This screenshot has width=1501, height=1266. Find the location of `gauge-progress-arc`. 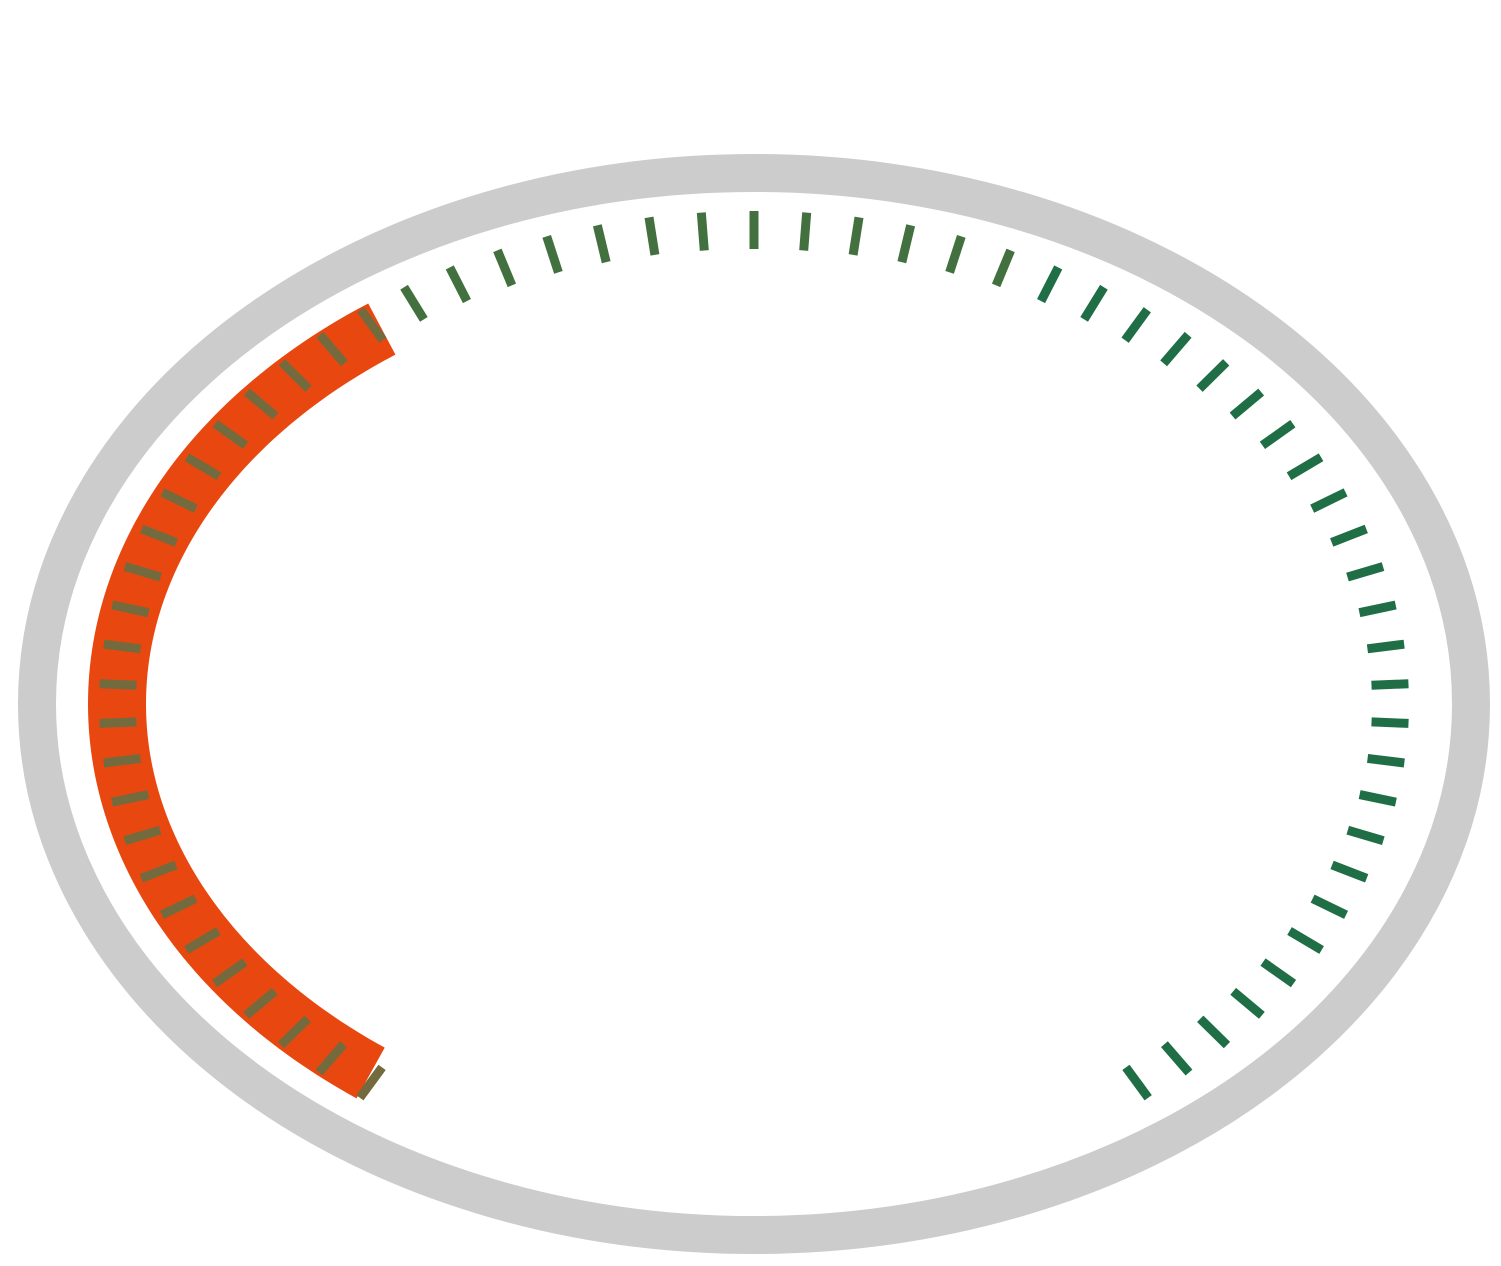

gauge-progress-arc is located at coordinates (242, 701).